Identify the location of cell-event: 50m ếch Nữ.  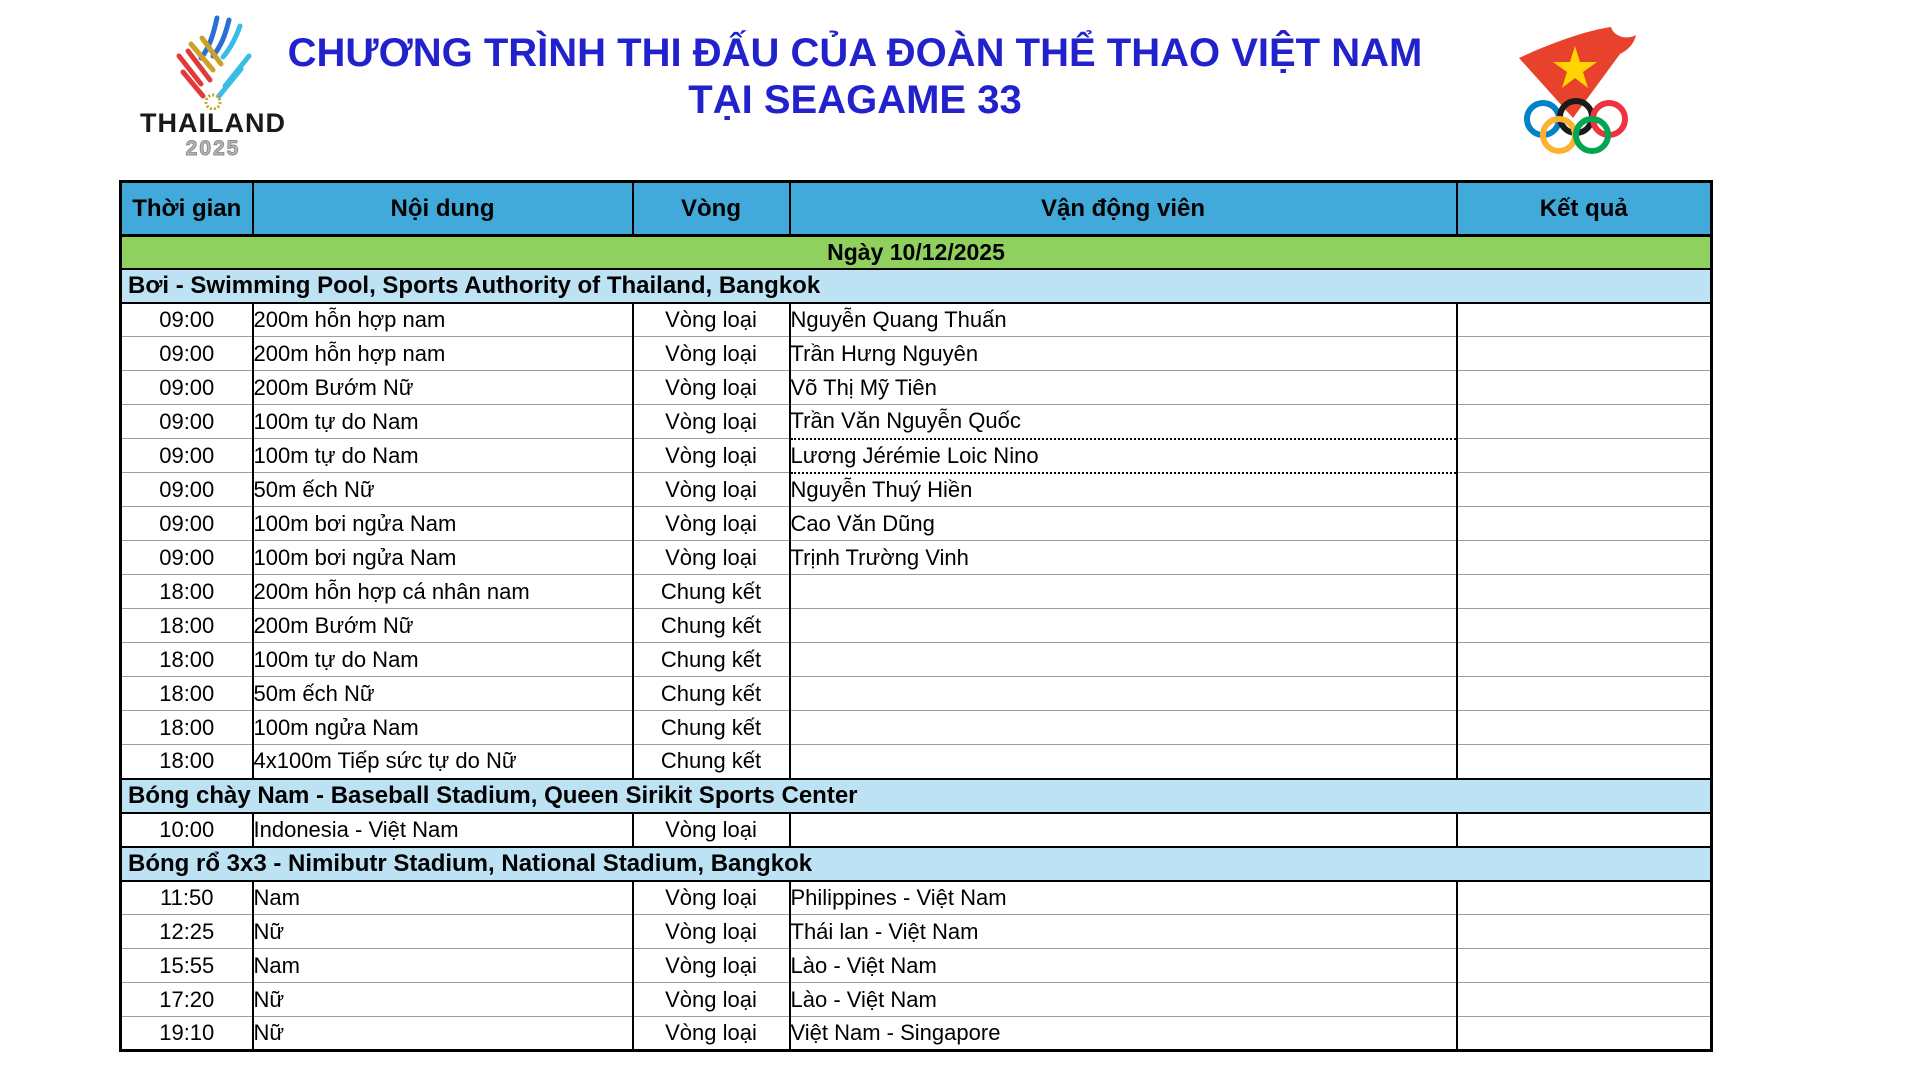
(442, 489).